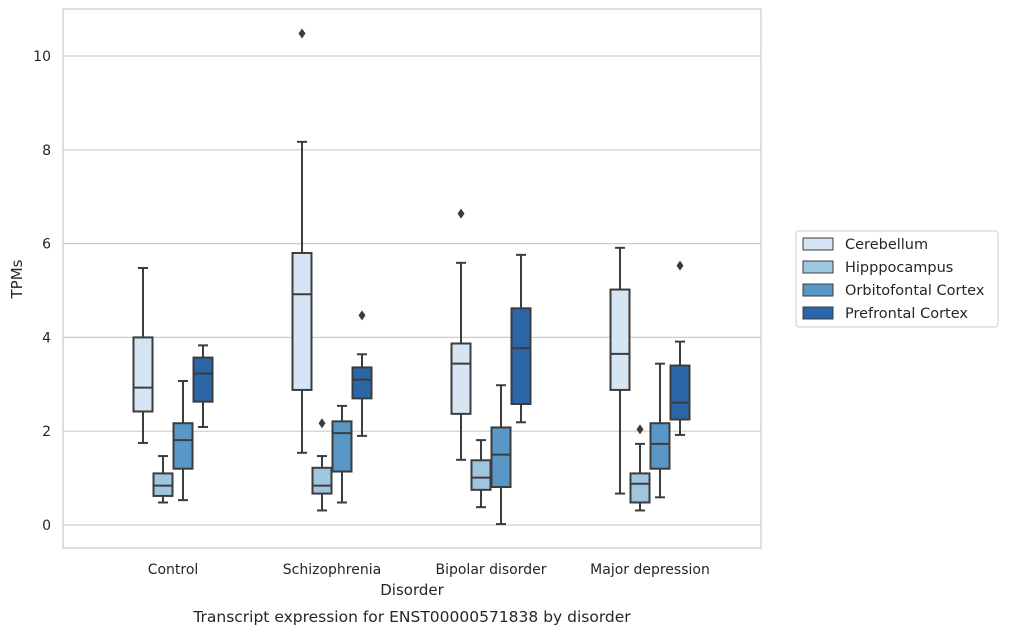  Describe the element at coordinates (490, 570) in the screenshot. I see `x-tick-label: Bipolar disorder` at that location.